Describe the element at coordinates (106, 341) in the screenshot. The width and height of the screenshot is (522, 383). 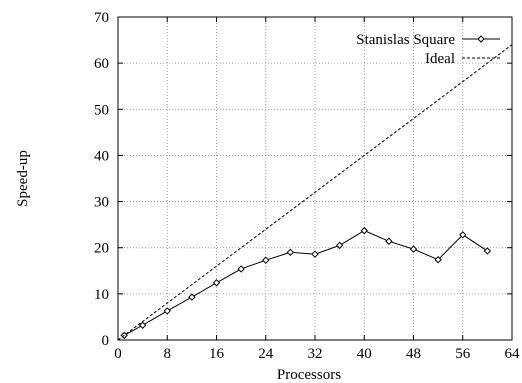
I see `y-tick-label-0: 0` at that location.